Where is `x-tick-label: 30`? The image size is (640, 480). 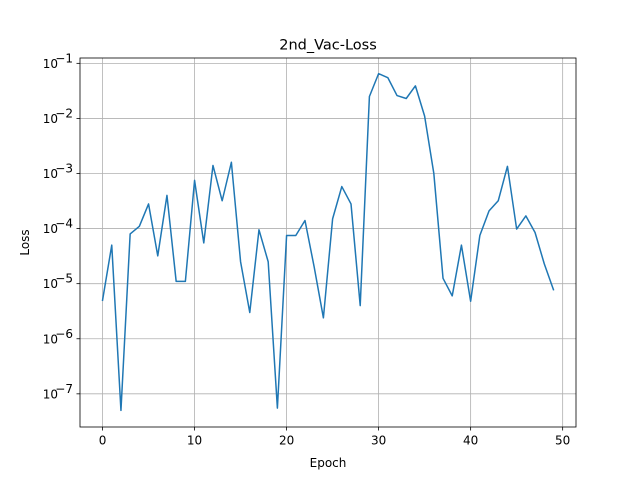 x-tick-label: 30 is located at coordinates (378, 441).